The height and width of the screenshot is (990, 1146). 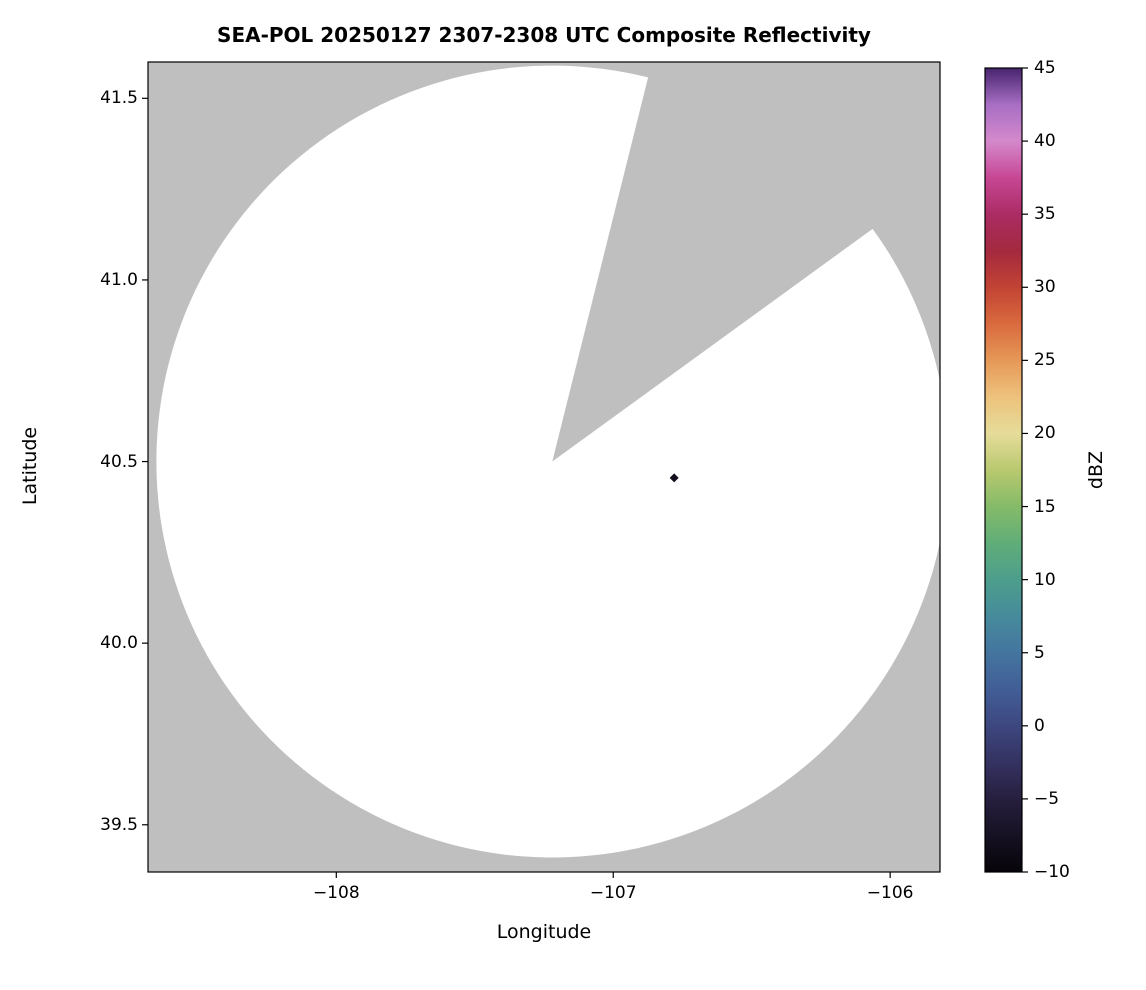 What do you see at coordinates (1045, 214) in the screenshot?
I see `colorbar-tick-label: 35` at bounding box center [1045, 214].